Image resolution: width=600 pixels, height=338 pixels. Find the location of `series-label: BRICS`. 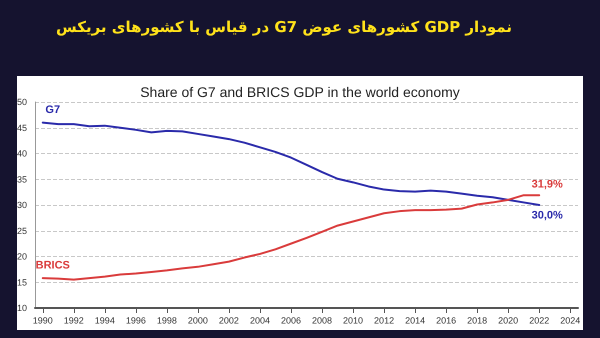

series-label: BRICS is located at coordinates (53, 266).